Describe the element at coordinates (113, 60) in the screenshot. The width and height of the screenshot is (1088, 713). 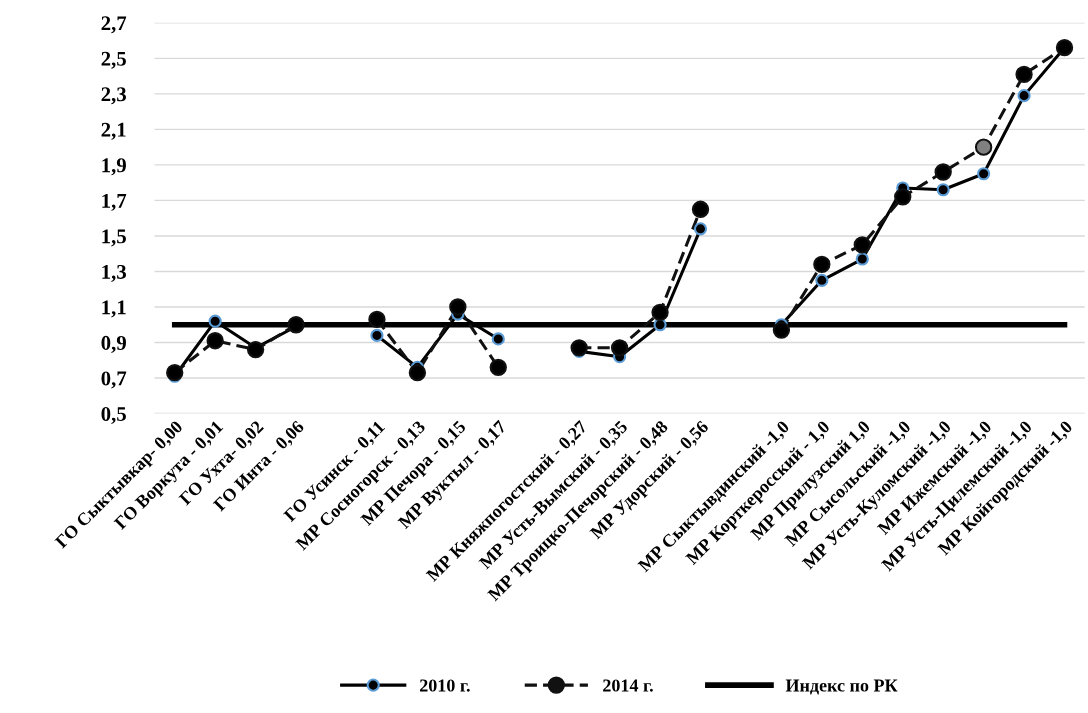
I see `y-tick-label: 2,5` at that location.